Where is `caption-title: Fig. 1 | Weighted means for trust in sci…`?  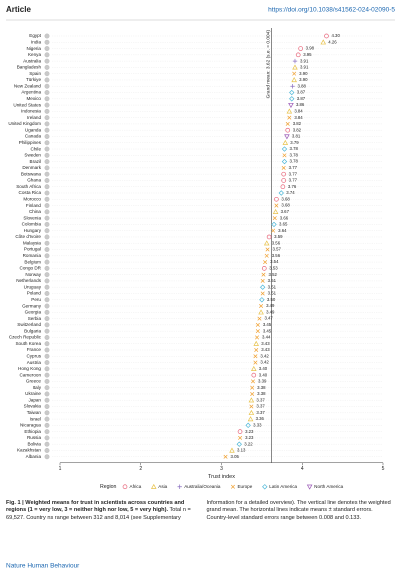
caption-title: Fig. 1 | Weighted means for trust in sci… is located at coordinates (95, 507).